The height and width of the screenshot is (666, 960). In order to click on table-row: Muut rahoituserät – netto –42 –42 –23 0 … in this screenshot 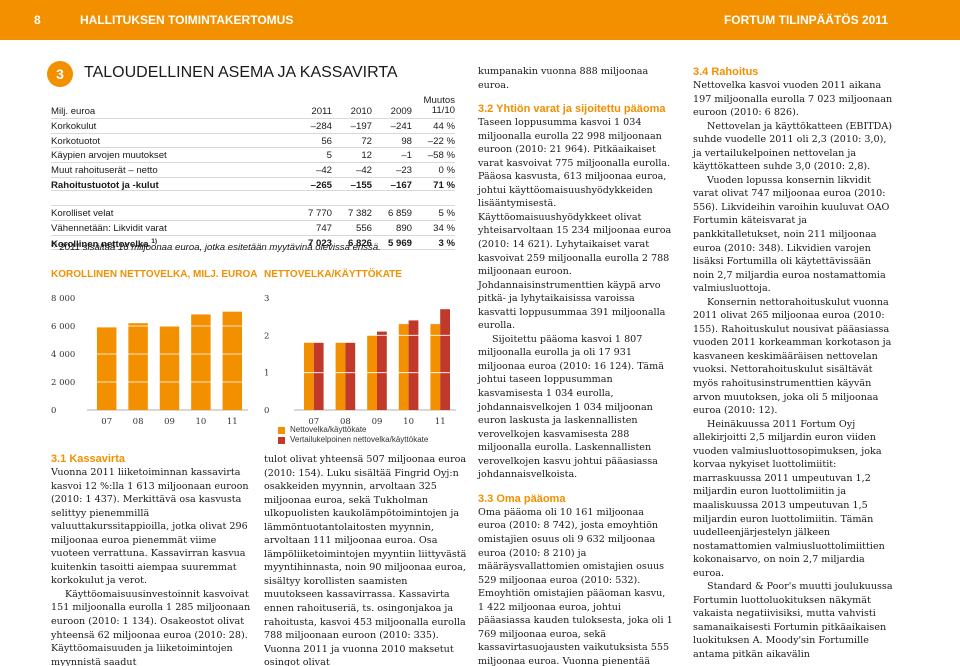, I will do `click(253, 169)`.